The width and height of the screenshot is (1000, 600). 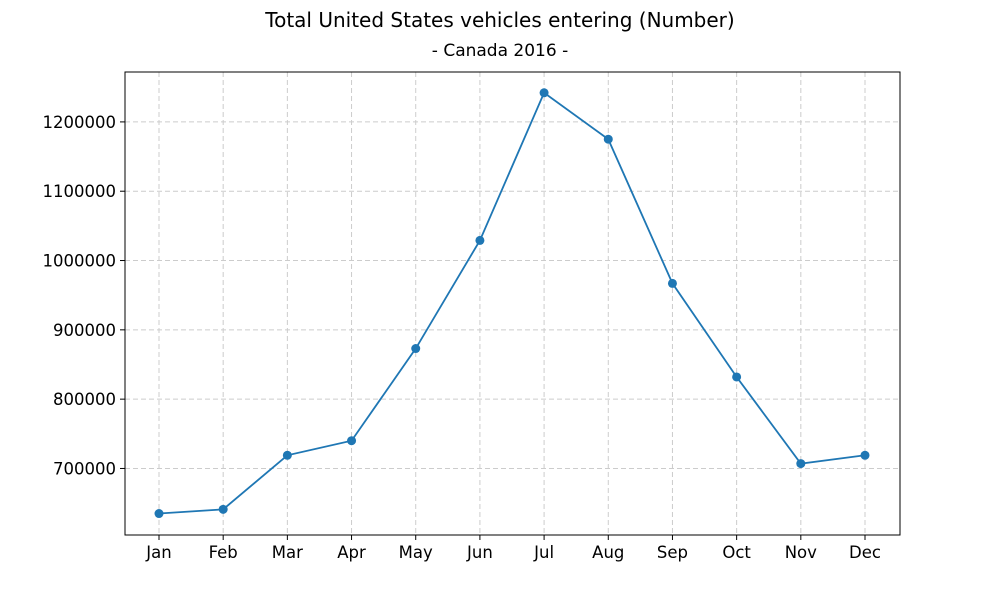 What do you see at coordinates (672, 283) in the screenshot?
I see `data-point-sep` at bounding box center [672, 283].